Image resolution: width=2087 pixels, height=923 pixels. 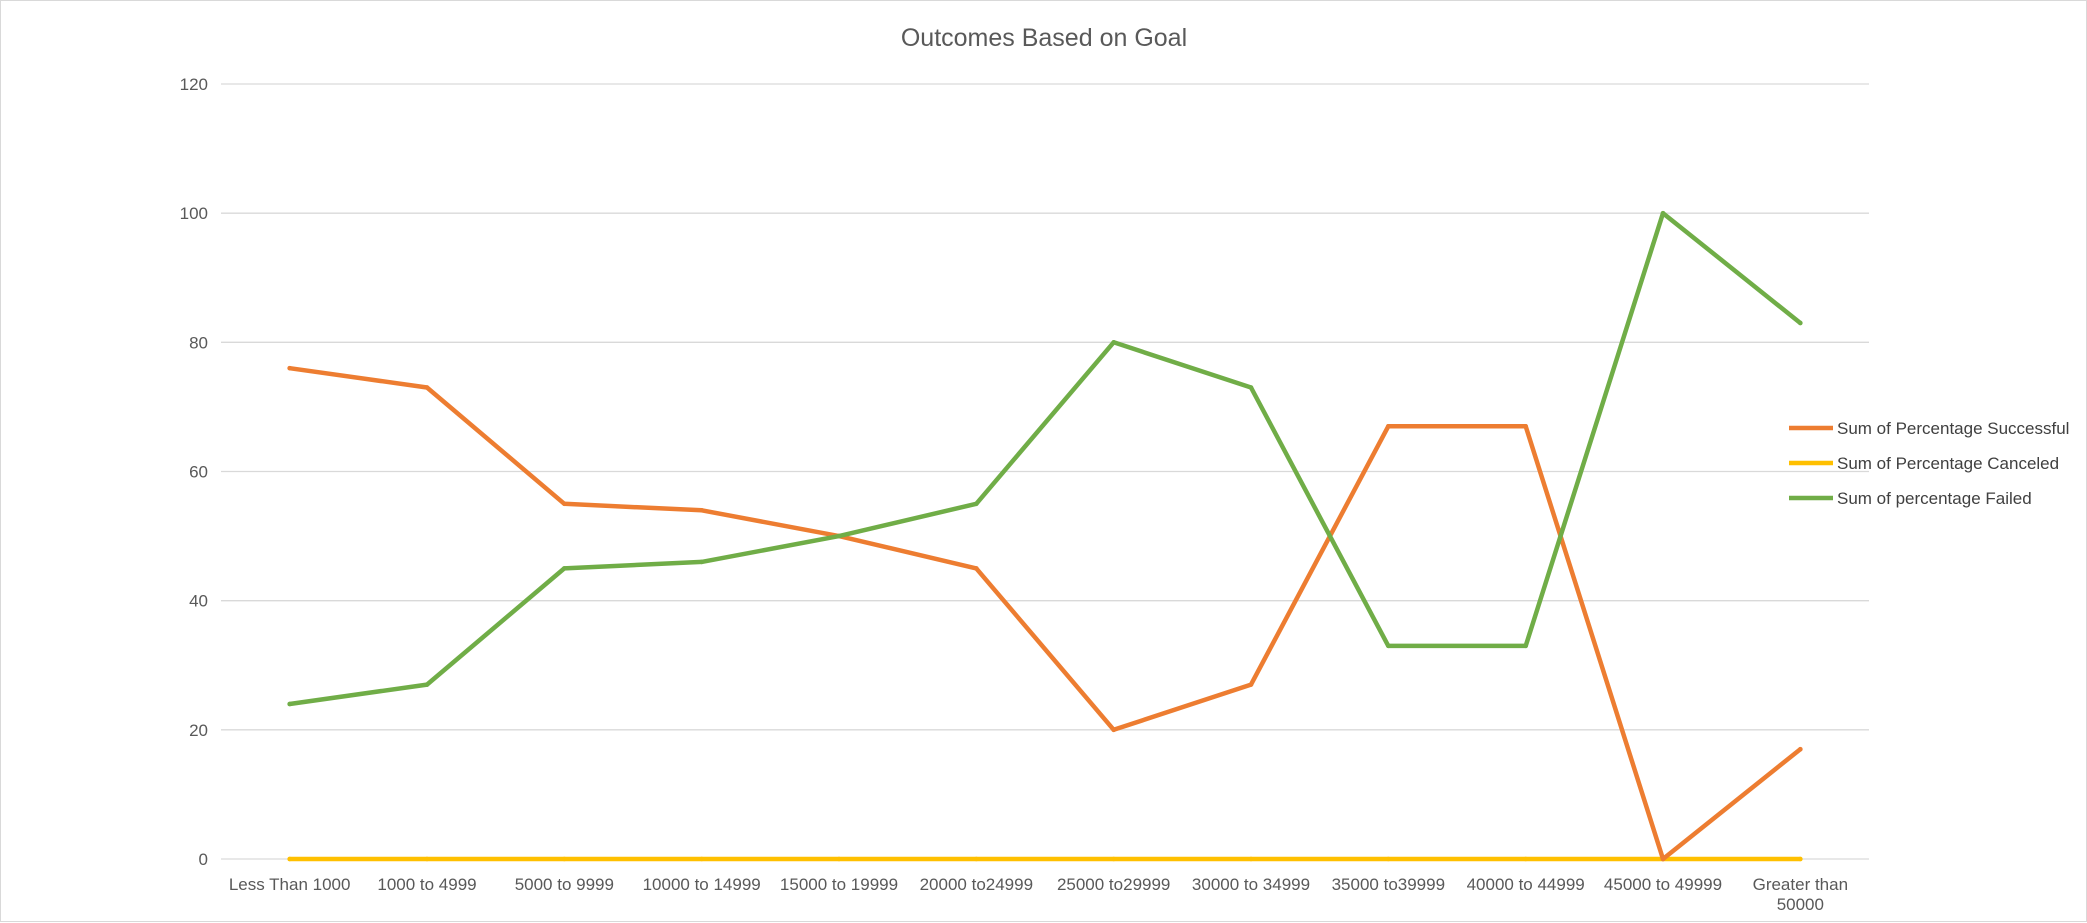 I want to click on x-tick-label: 35000 to39999, so click(x=1388, y=884).